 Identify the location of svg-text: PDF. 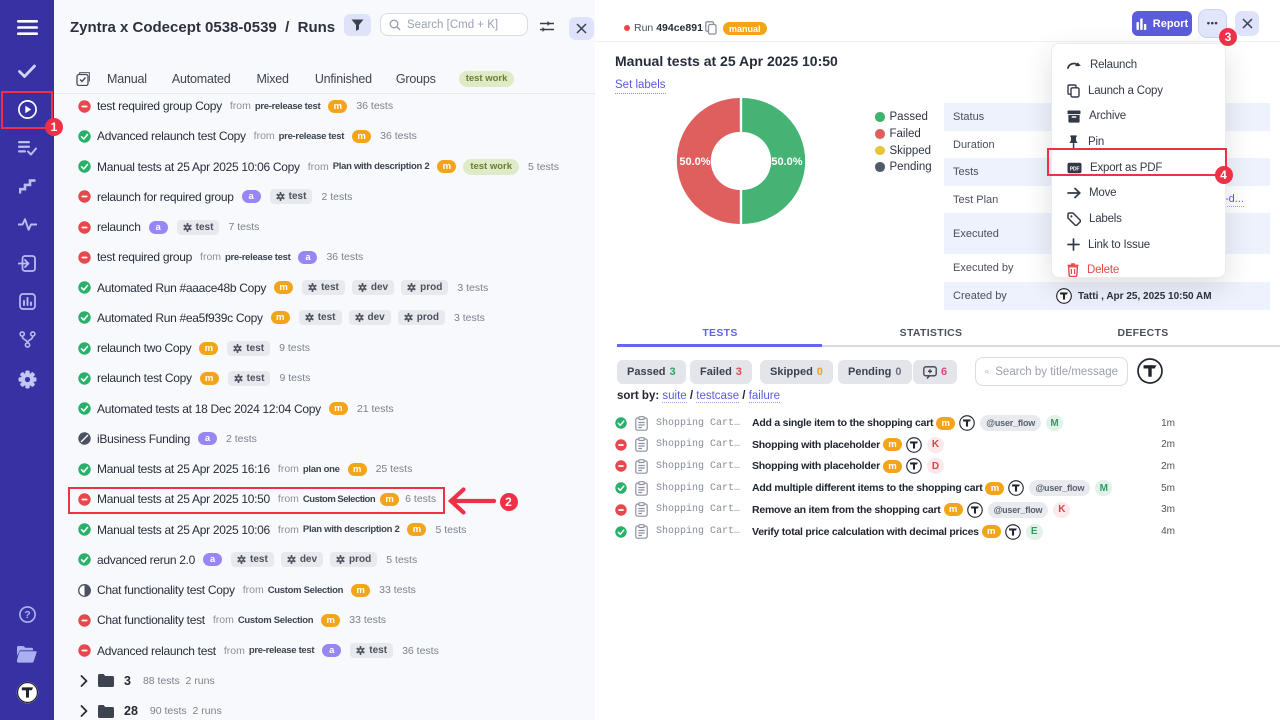
(1075, 169).